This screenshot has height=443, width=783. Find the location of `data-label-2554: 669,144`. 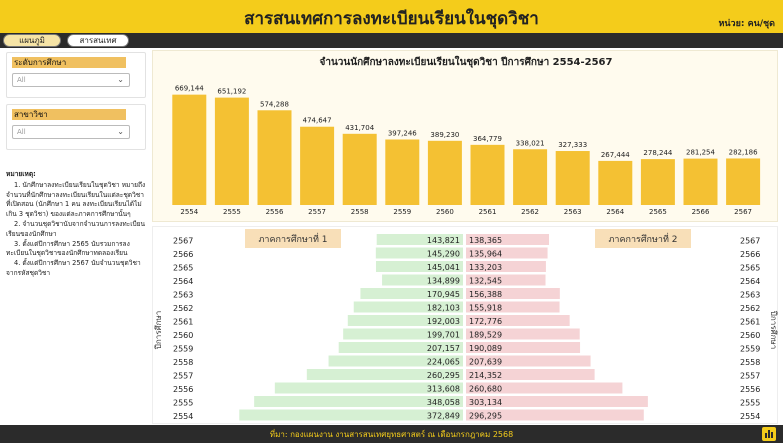

data-label-2554: 669,144 is located at coordinates (189, 89).